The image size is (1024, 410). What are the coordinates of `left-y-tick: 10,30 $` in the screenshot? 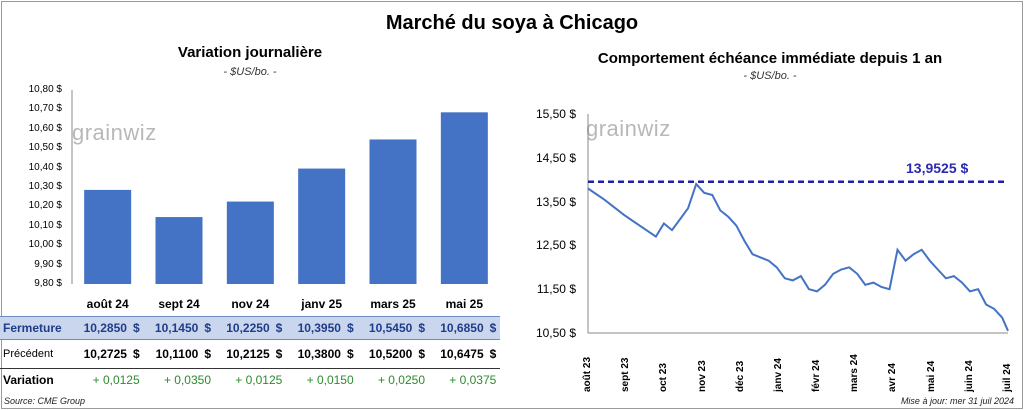 It's located at (45, 186).